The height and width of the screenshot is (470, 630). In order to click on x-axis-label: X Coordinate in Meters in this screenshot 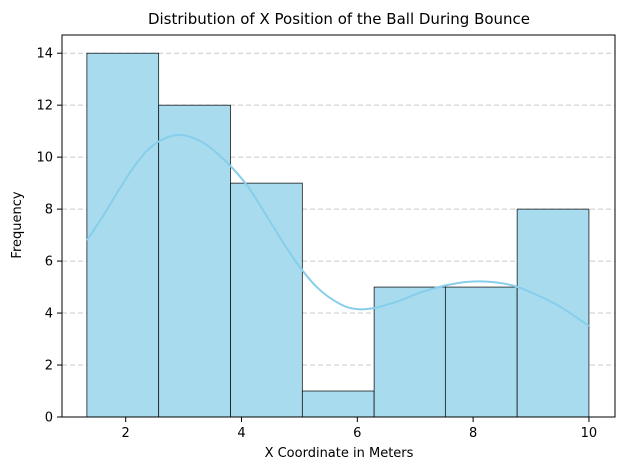, I will do `click(339, 453)`.